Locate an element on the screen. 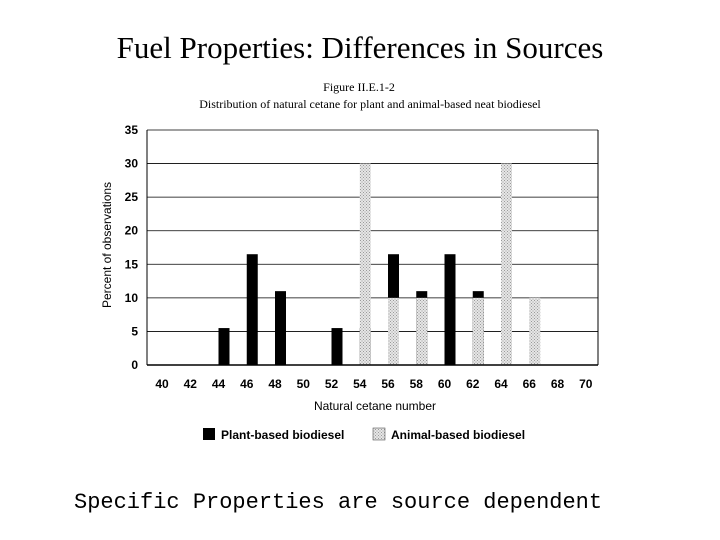 Image resolution: width=720 pixels, height=540 pixels. legend-swatch-plant is located at coordinates (209, 434).